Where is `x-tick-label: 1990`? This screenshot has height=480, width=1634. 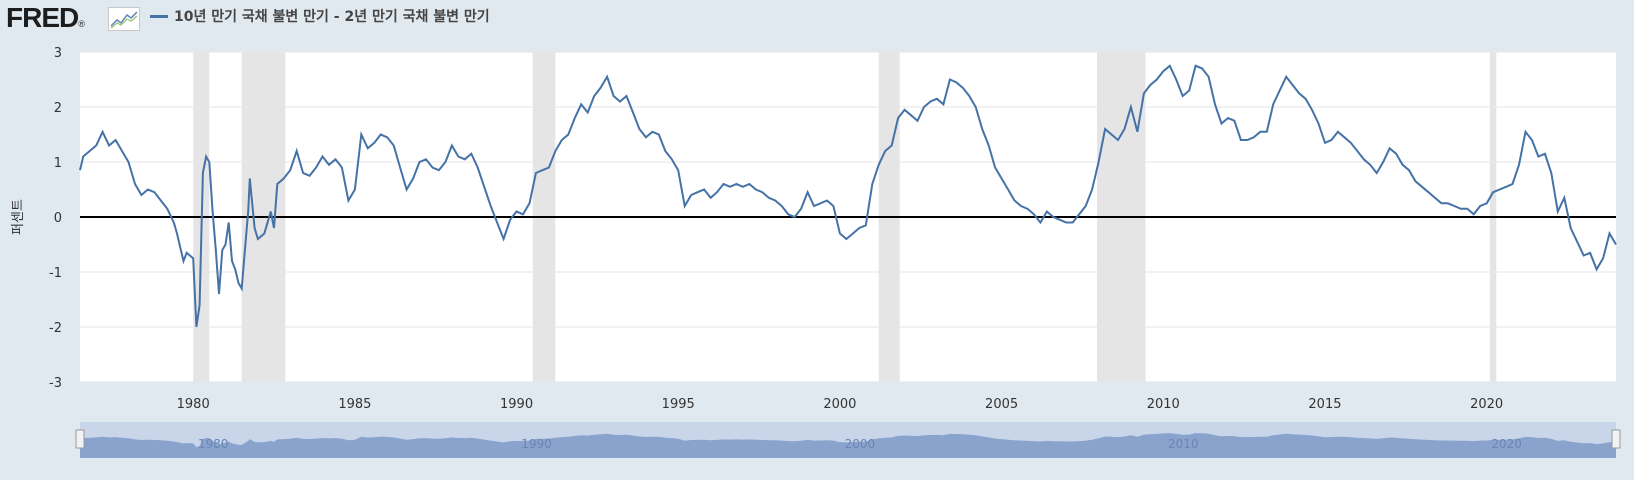 x-tick-label: 1990 is located at coordinates (516, 404).